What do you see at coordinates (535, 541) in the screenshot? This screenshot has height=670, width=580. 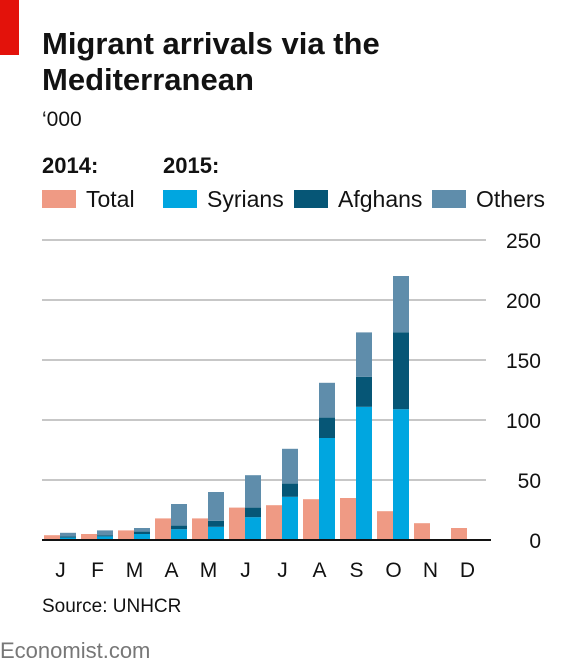 I see `y-tick-label: 0` at bounding box center [535, 541].